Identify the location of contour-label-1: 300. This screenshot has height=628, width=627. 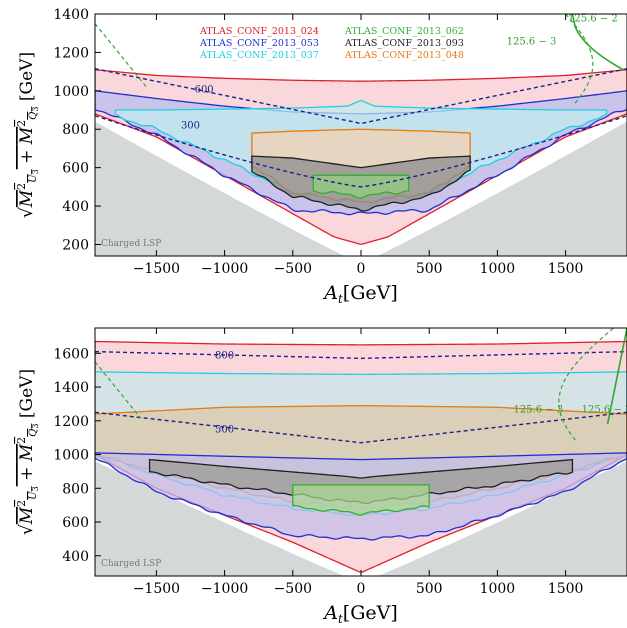
(190, 125).